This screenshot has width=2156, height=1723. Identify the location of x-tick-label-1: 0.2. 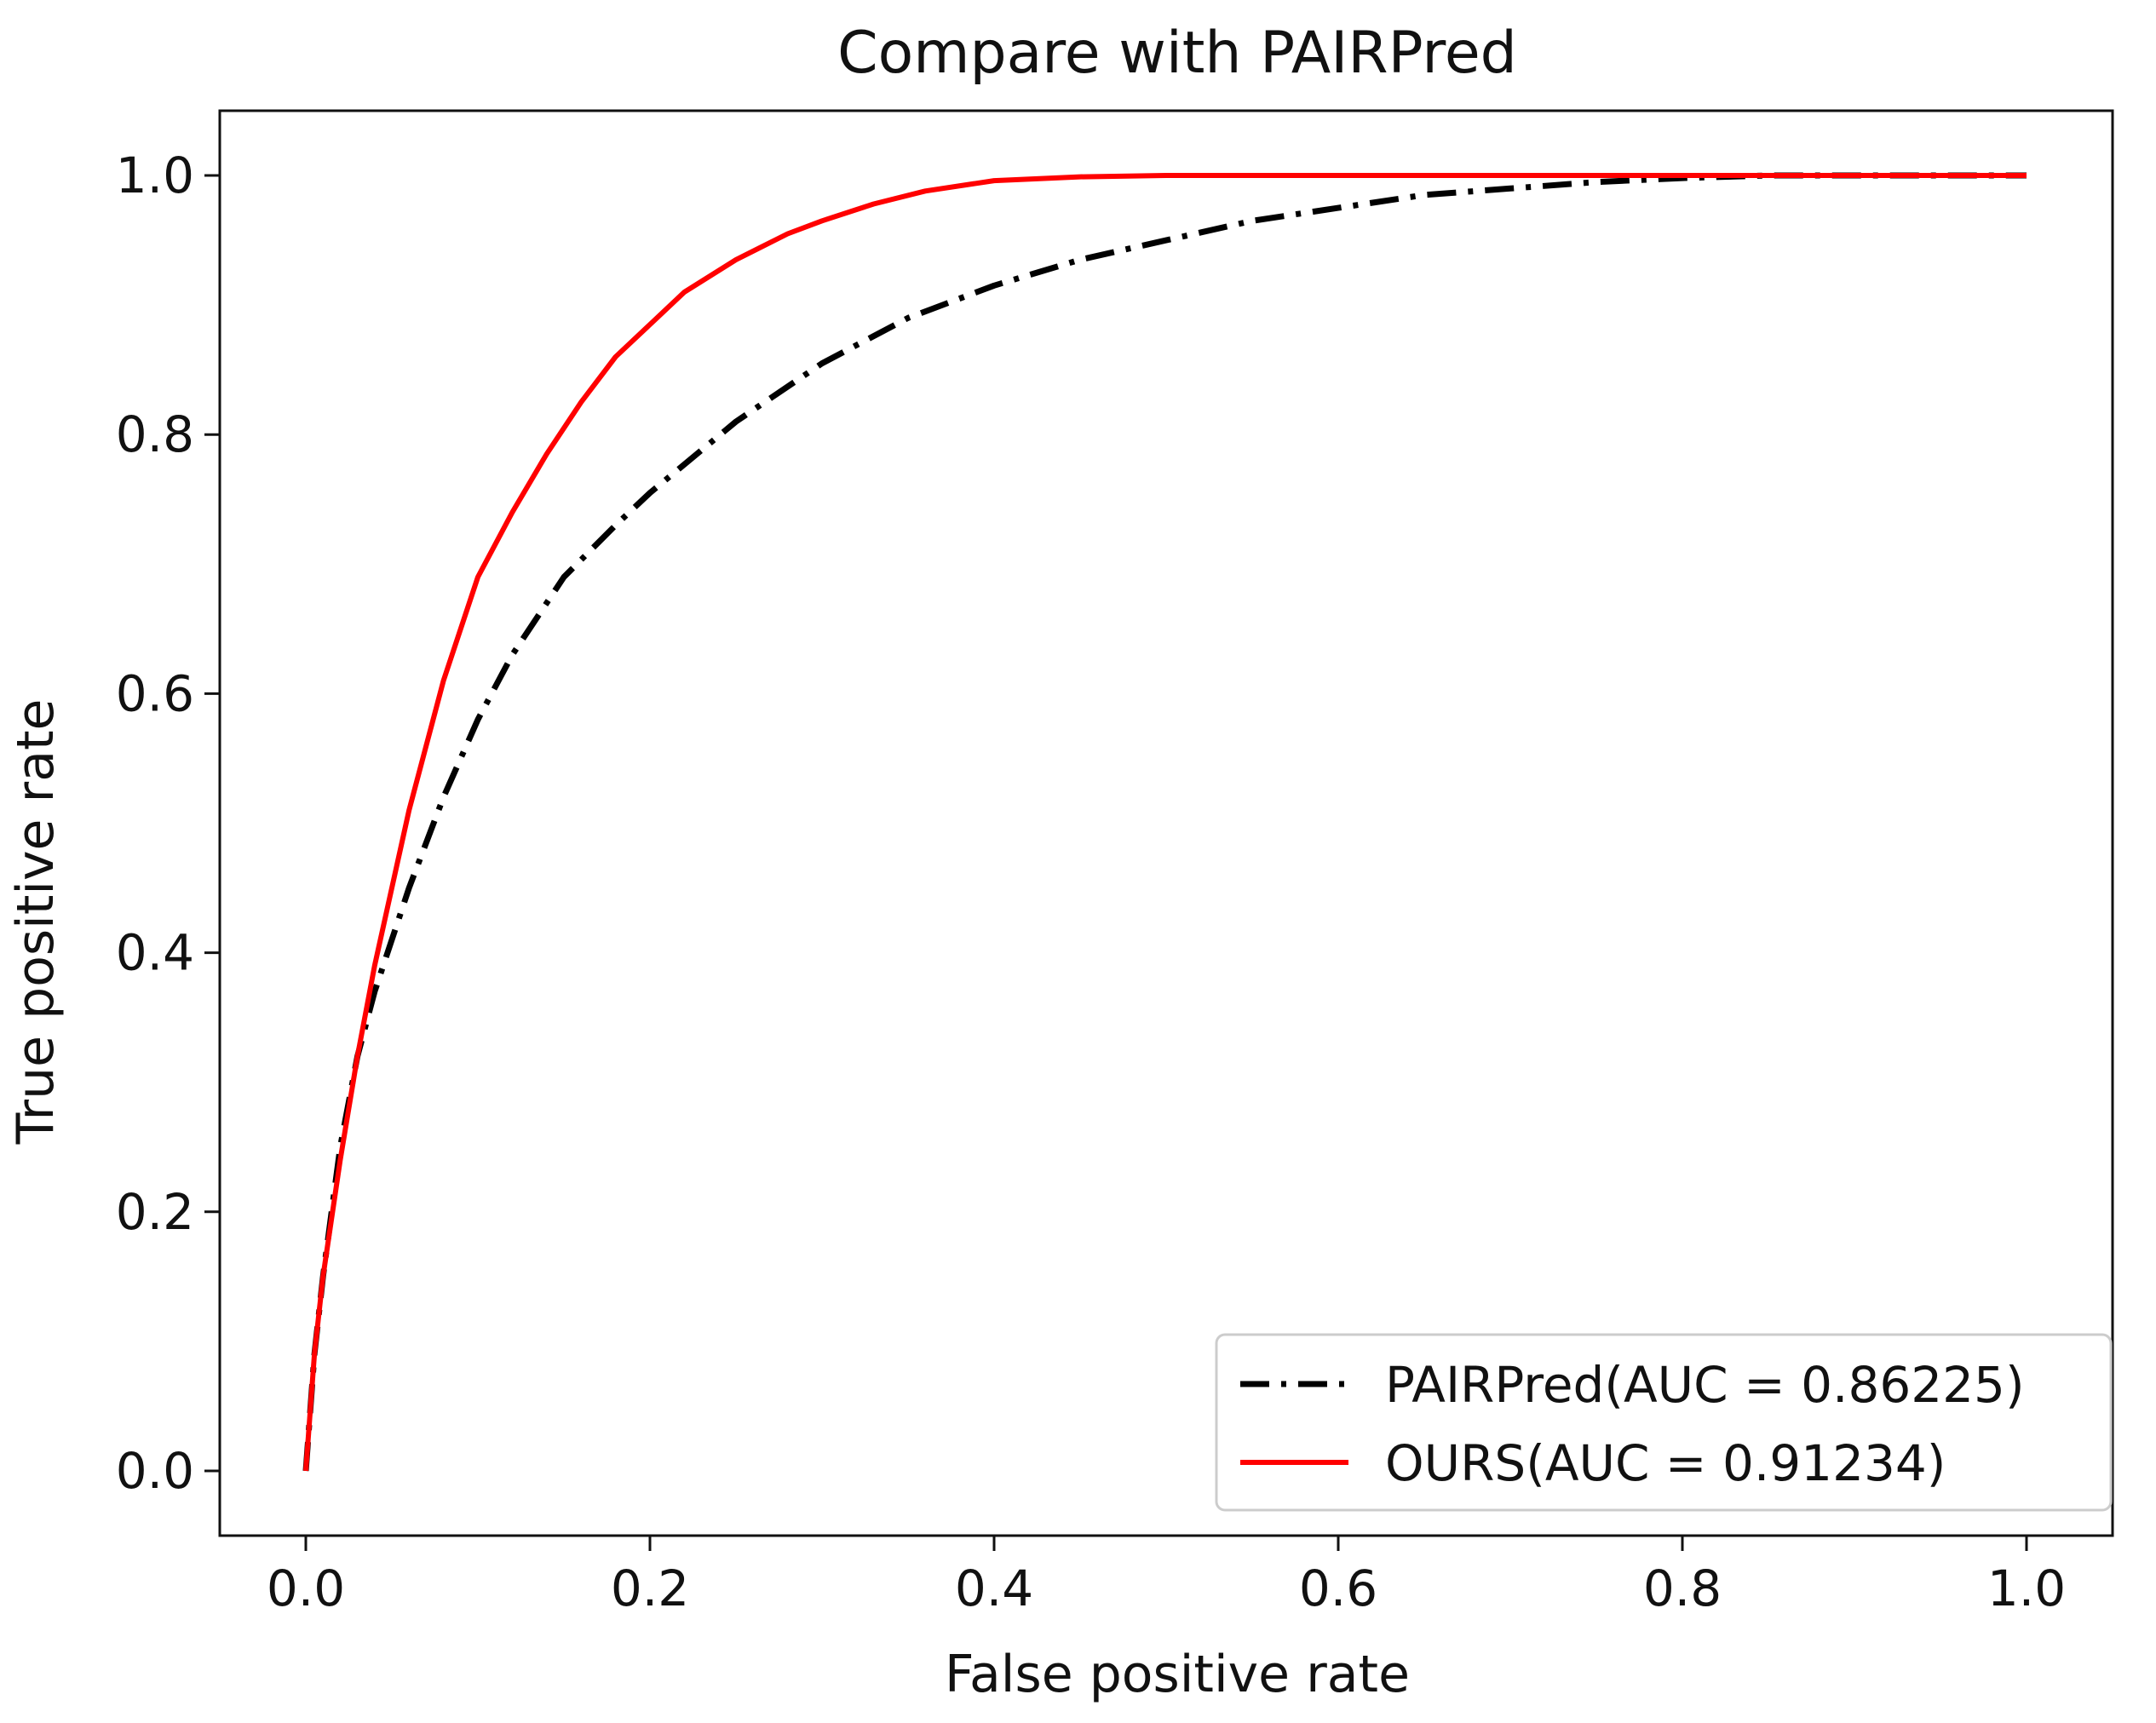
(650, 1588).